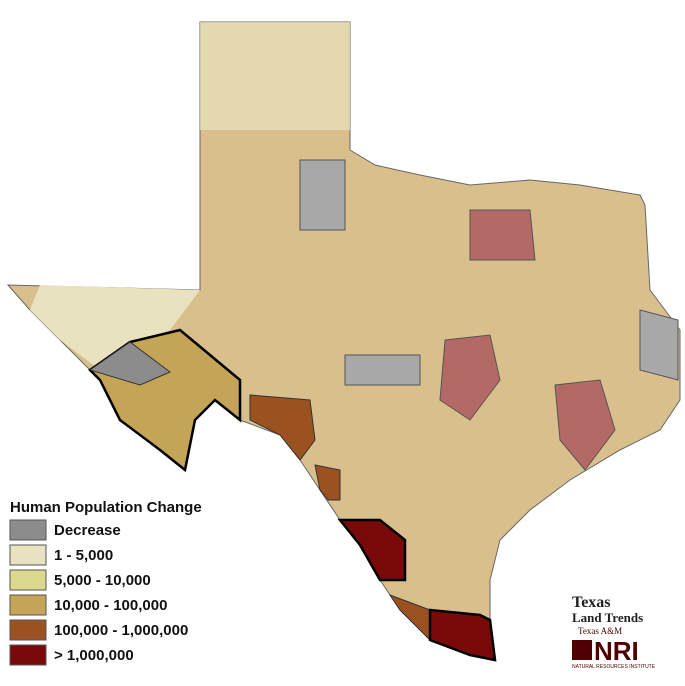 Image resolution: width=685 pixels, height=686 pixels. I want to click on legend-label: 100,000 - 1,000,000, so click(121, 630).